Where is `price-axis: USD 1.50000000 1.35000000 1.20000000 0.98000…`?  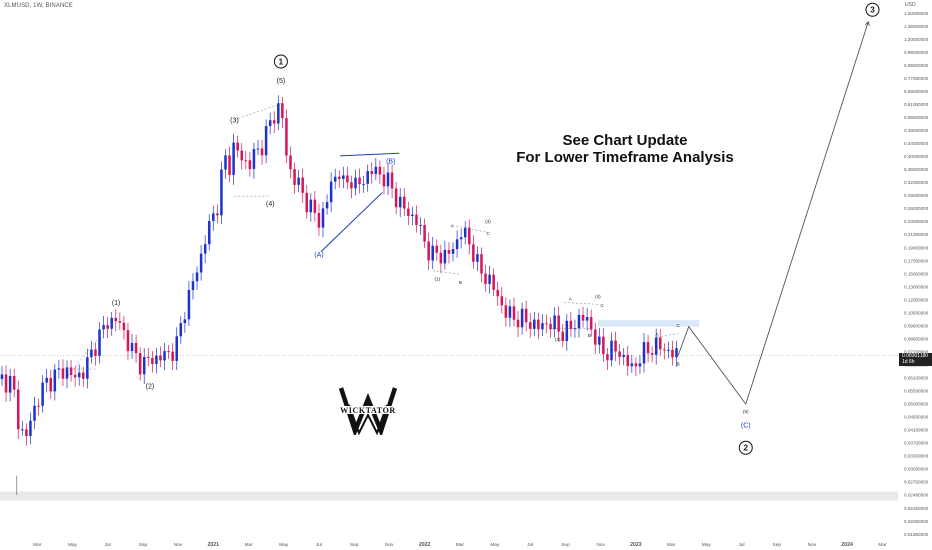 price-axis: USD 1.50000000 1.35000000 1.20000000 0.98000… is located at coordinates (916, 269).